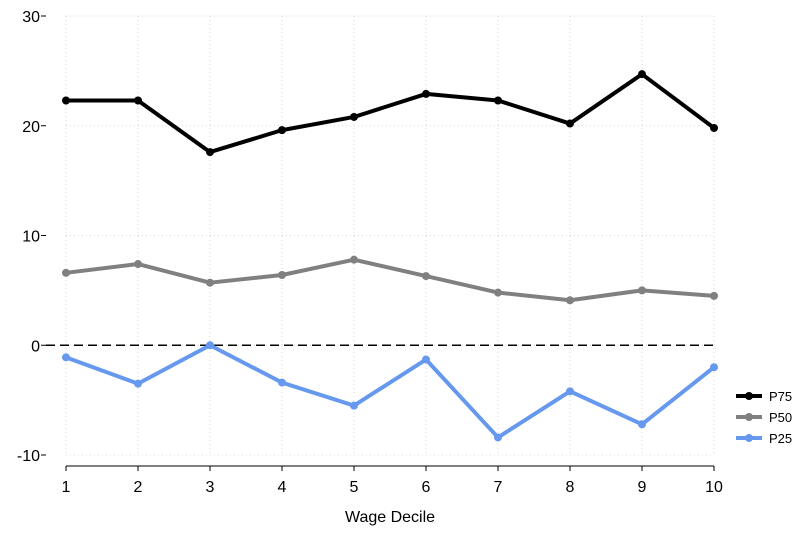 This screenshot has width=809, height=533. What do you see at coordinates (354, 487) in the screenshot?
I see `x-tick-label: 5` at bounding box center [354, 487].